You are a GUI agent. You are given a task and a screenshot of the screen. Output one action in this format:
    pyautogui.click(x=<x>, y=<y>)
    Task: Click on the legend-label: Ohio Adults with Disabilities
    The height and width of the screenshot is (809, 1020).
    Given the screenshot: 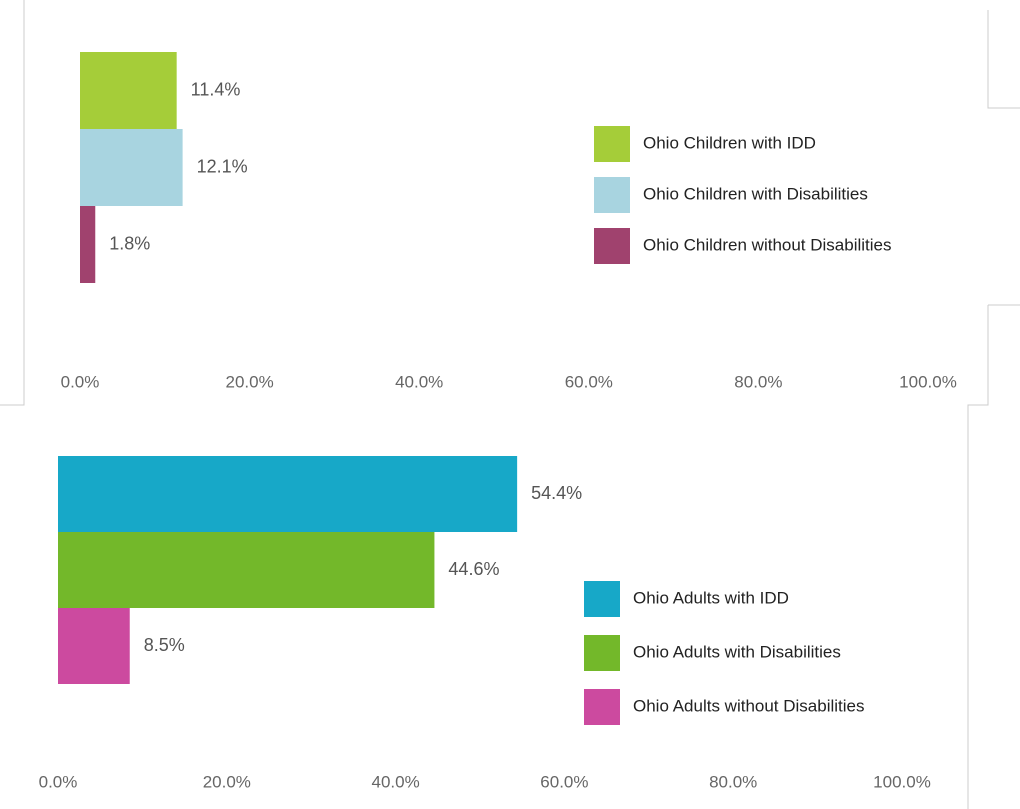 What is the action you would take?
    pyautogui.click(x=737, y=651)
    